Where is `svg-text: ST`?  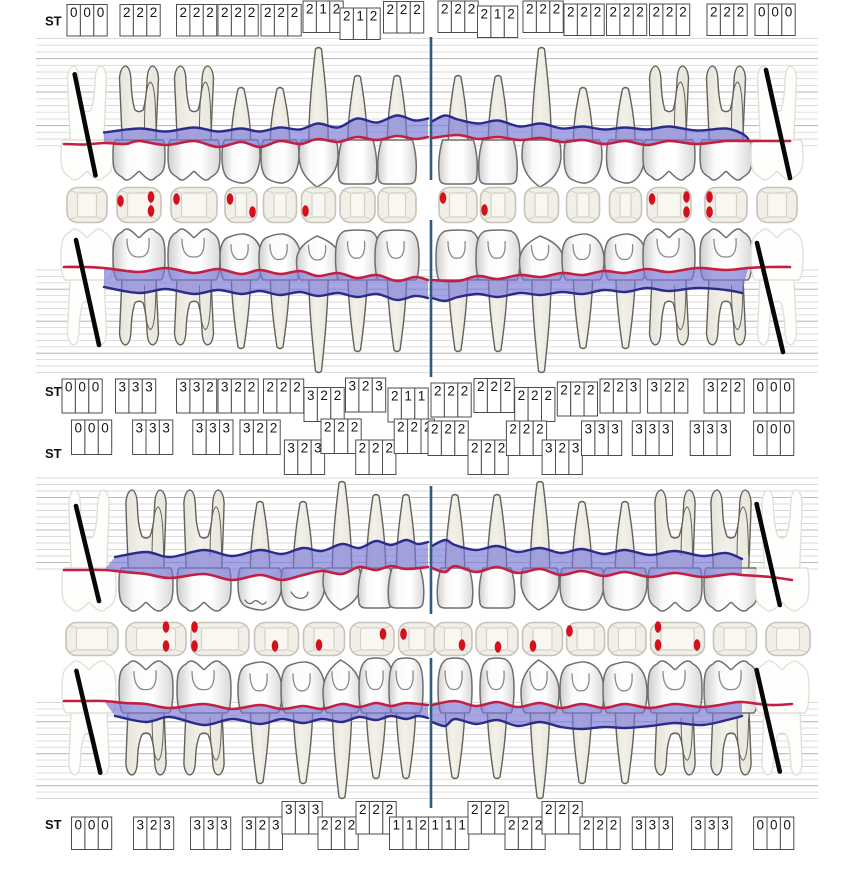 svg-text: ST is located at coordinates (53, 453).